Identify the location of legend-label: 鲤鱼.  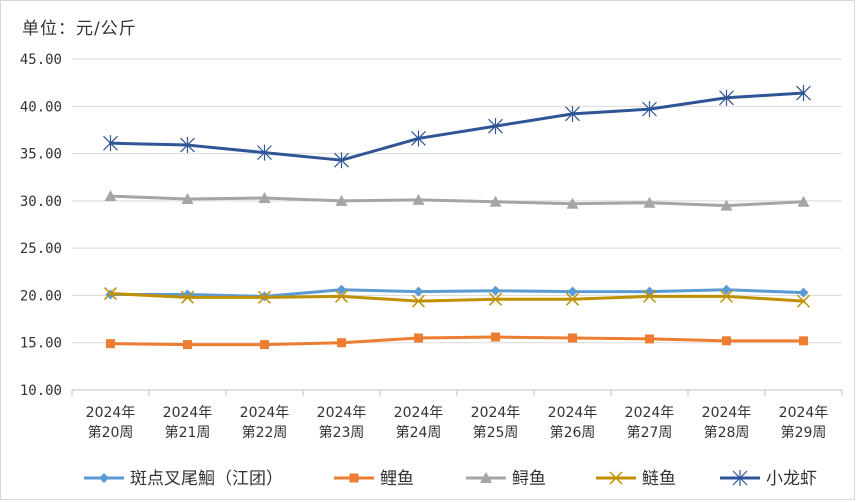
(397, 479).